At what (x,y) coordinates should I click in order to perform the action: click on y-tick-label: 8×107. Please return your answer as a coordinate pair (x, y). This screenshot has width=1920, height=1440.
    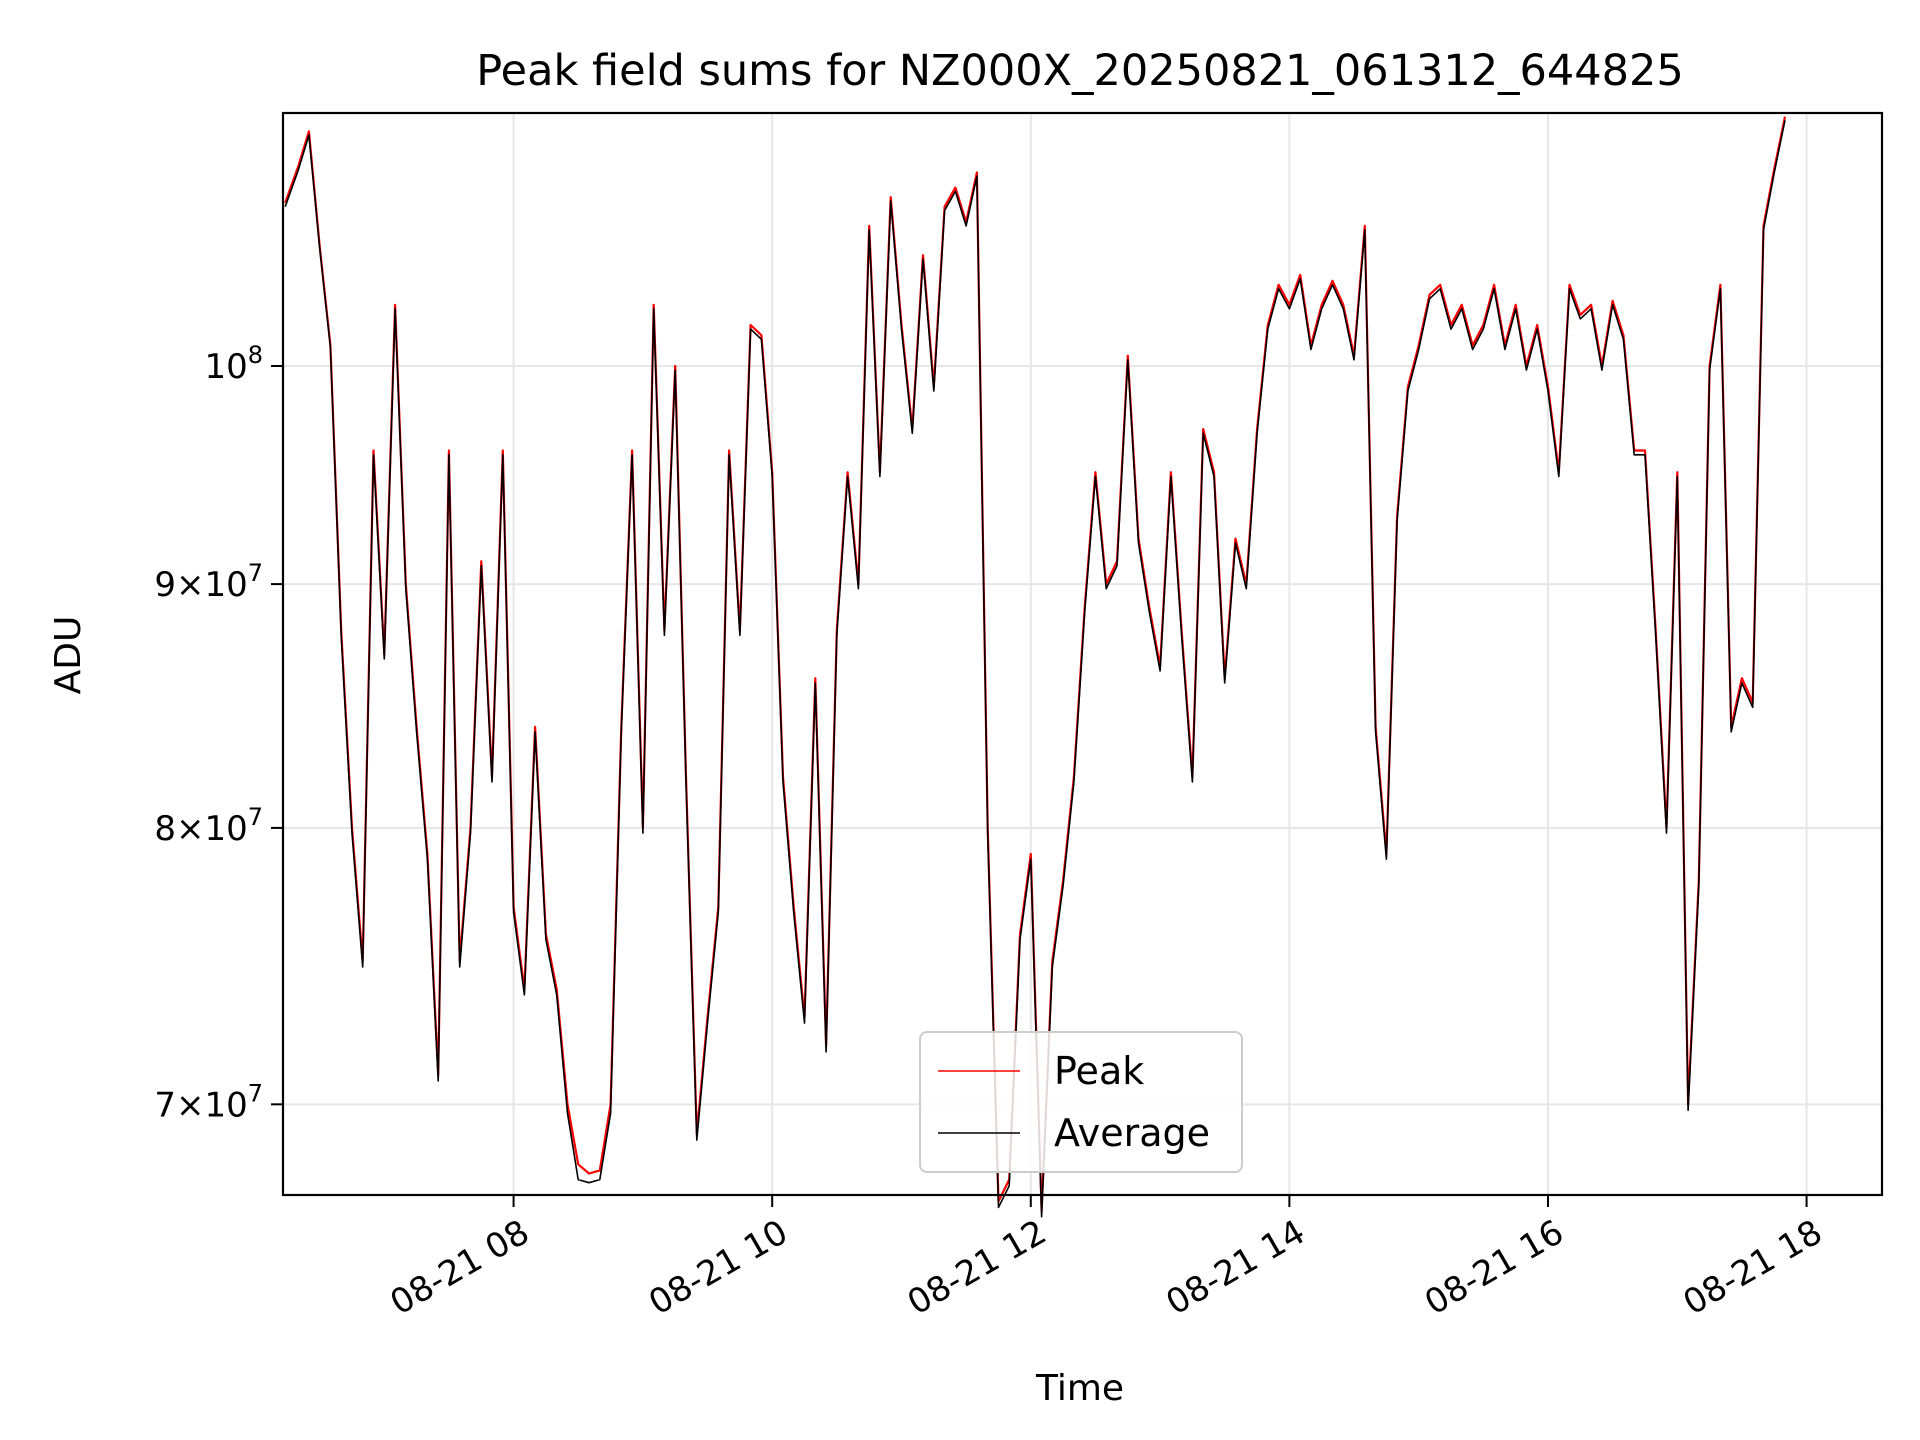
    Looking at the image, I should click on (208, 826).